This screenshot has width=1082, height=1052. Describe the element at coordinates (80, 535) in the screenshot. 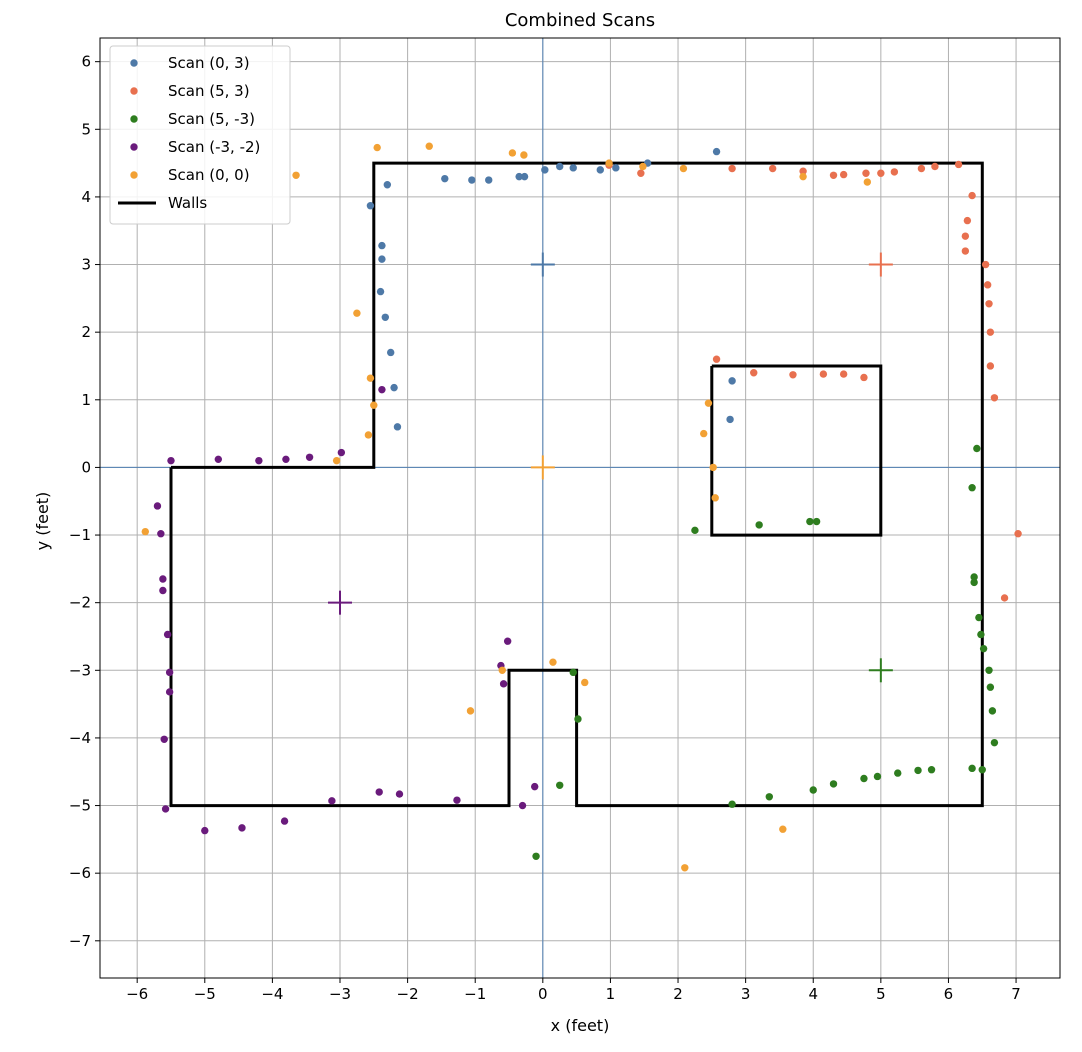

I see `y-tick-label: −1` at that location.